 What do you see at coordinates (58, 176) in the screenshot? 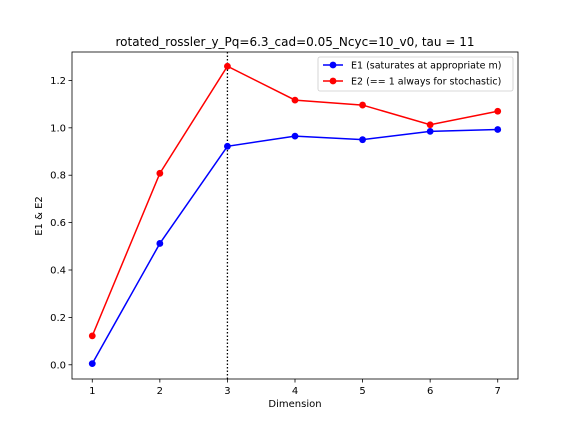
I see `y-tick-label: 0.8` at bounding box center [58, 176].